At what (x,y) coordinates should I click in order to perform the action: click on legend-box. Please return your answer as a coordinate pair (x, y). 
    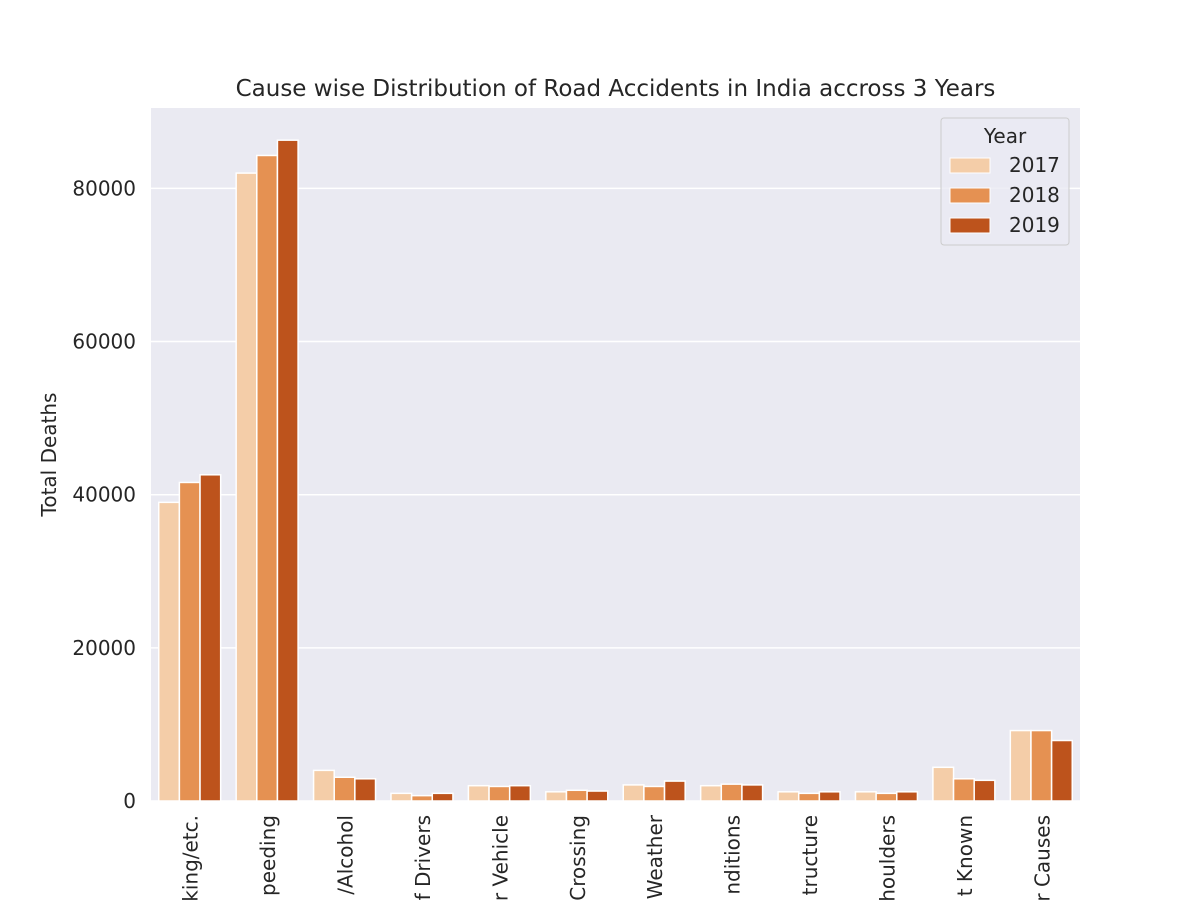
    Looking at the image, I should click on (1005, 181).